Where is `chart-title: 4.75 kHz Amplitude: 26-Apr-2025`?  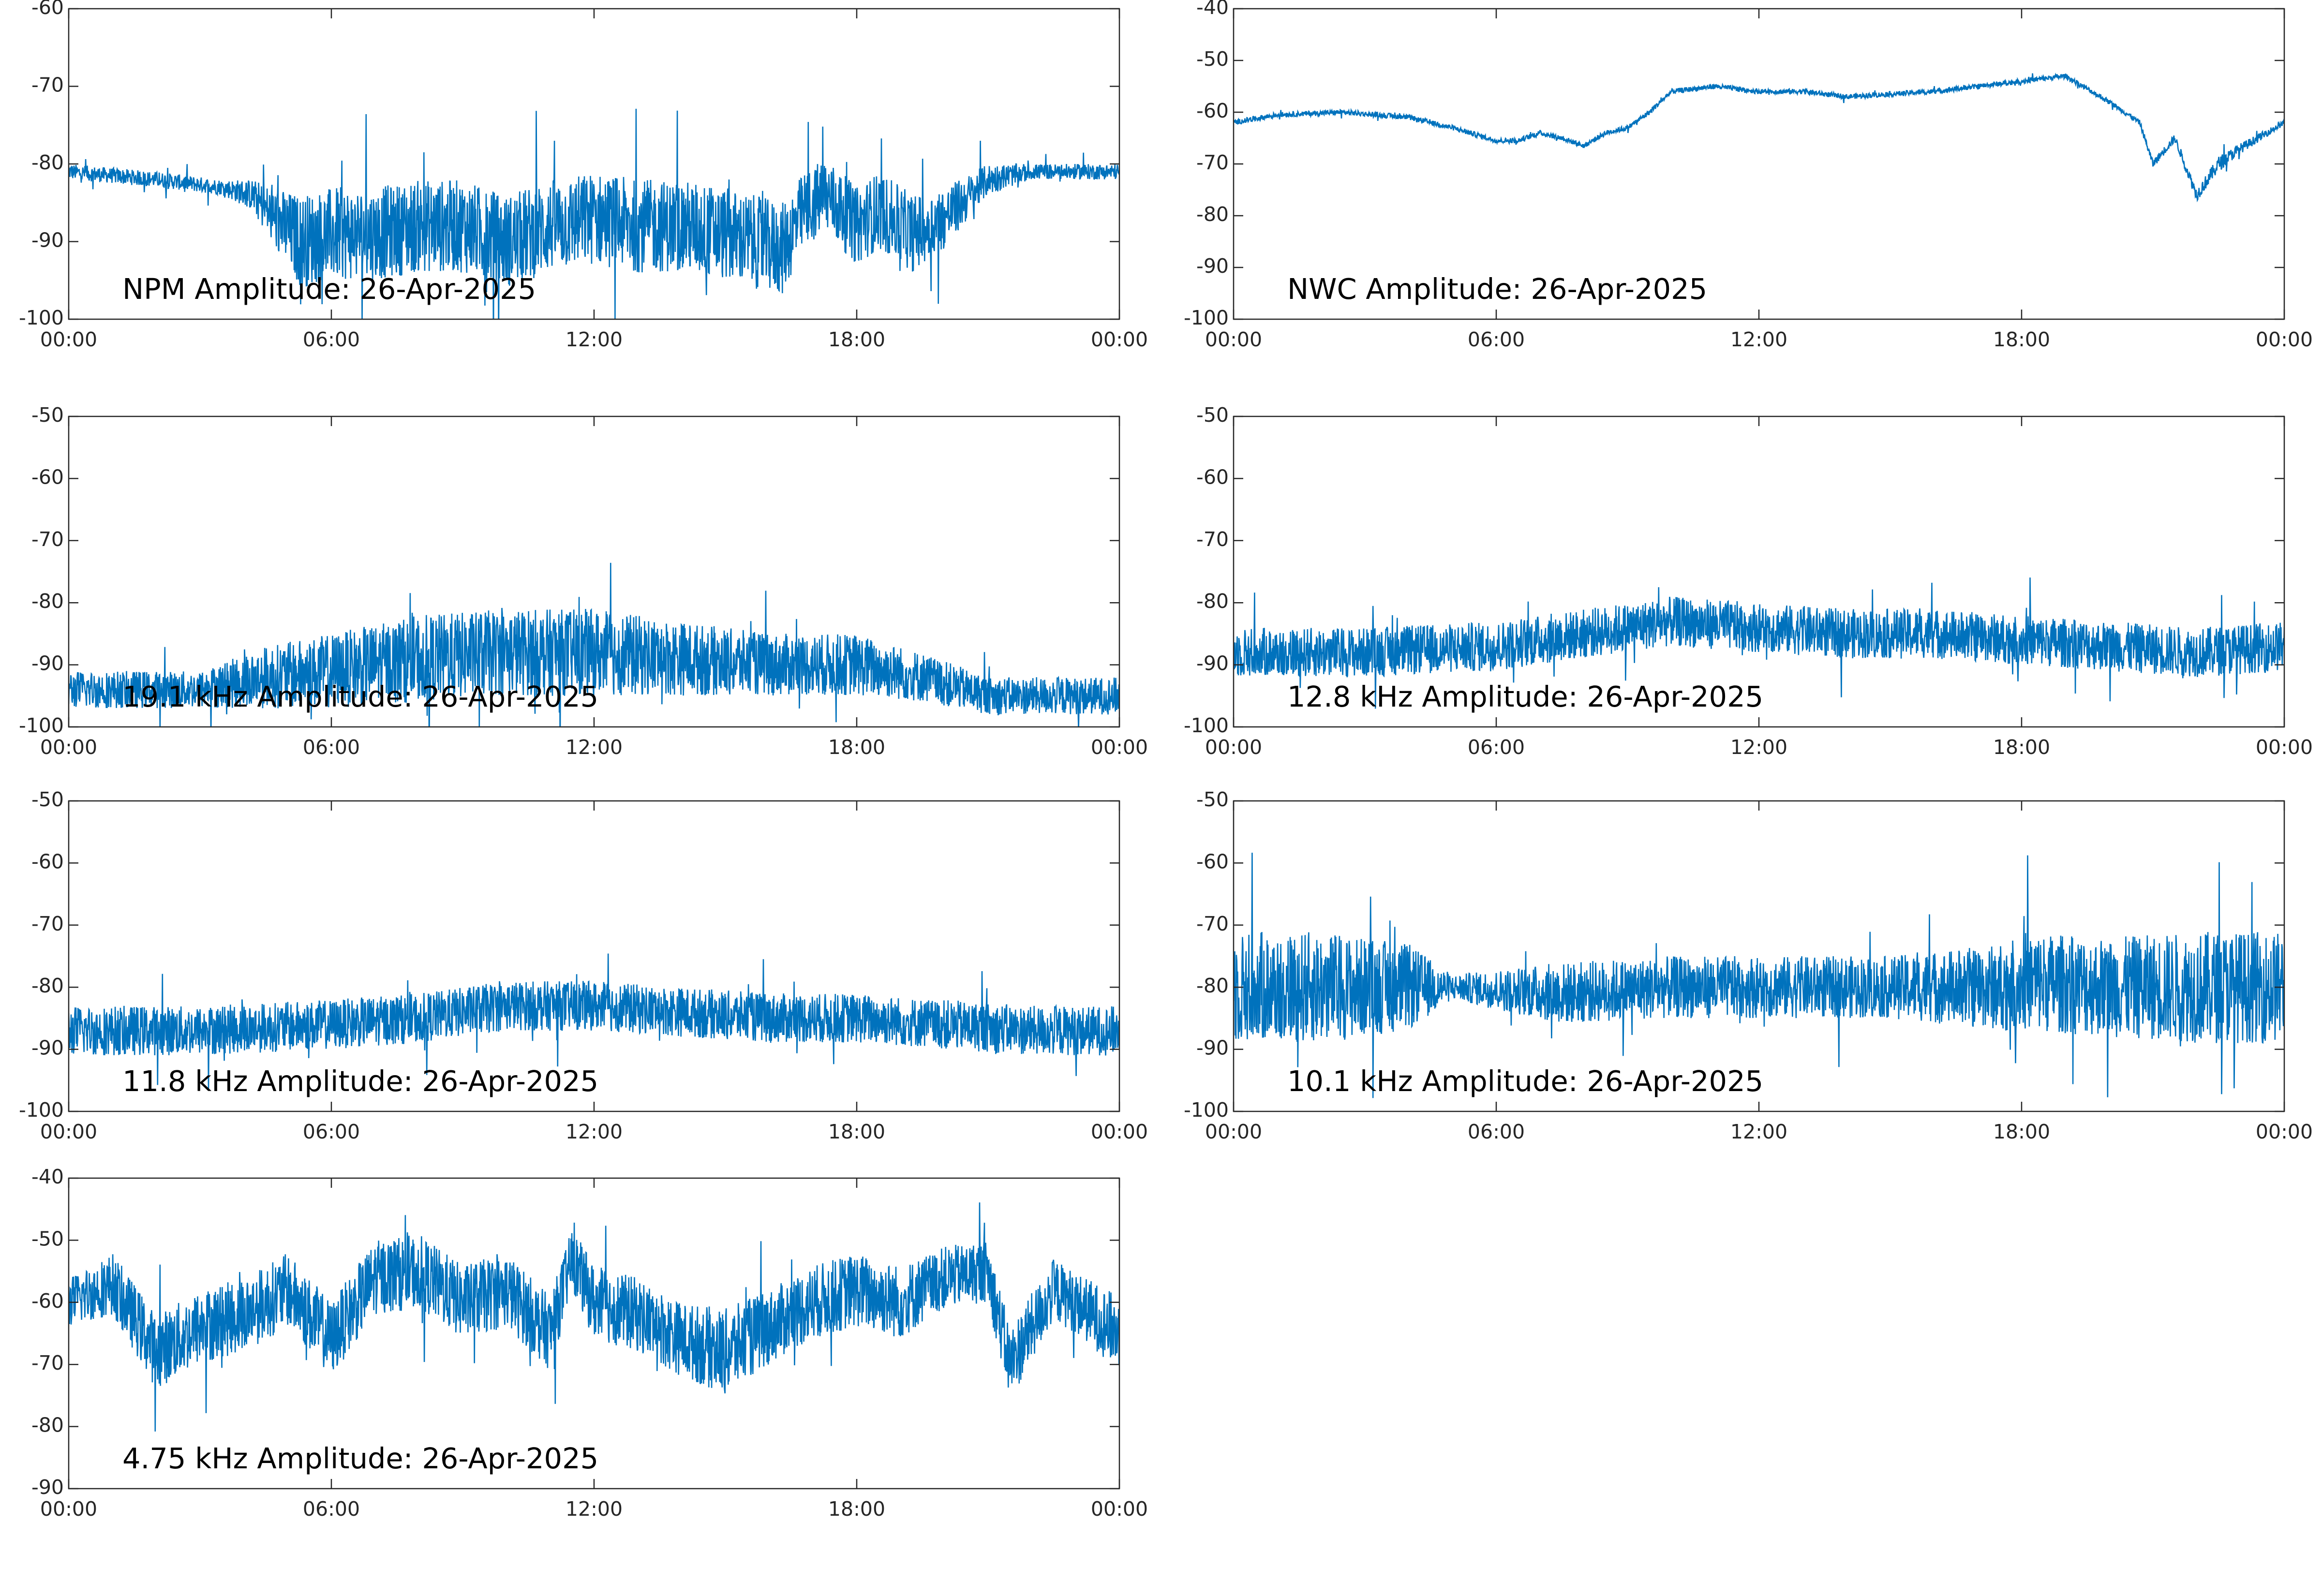
chart-title: 4.75 kHz Amplitude: 26-Apr-2025 is located at coordinates (360, 1458).